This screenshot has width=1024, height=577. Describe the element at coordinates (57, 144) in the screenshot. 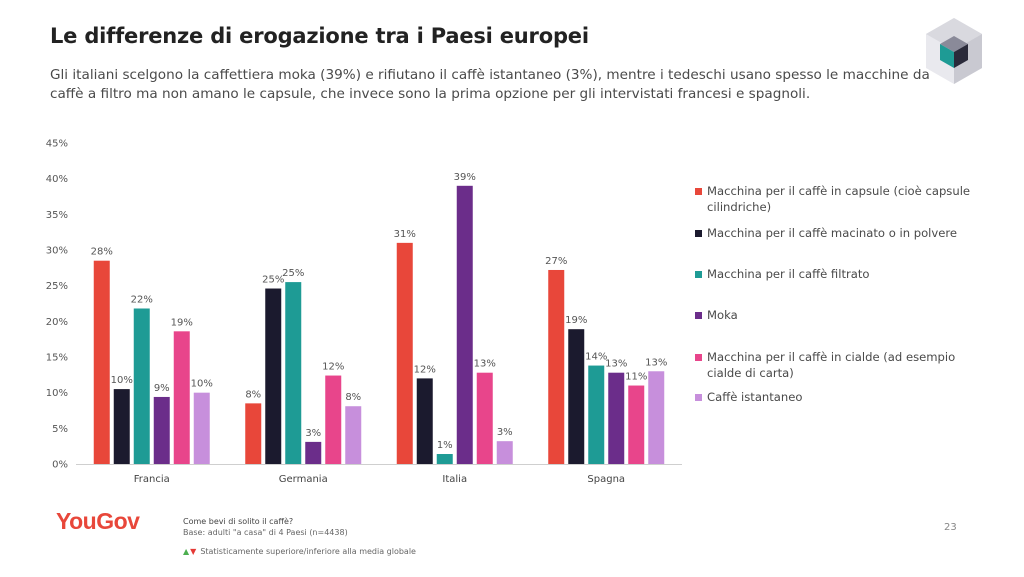

I see `y-tick-label: 45%` at that location.